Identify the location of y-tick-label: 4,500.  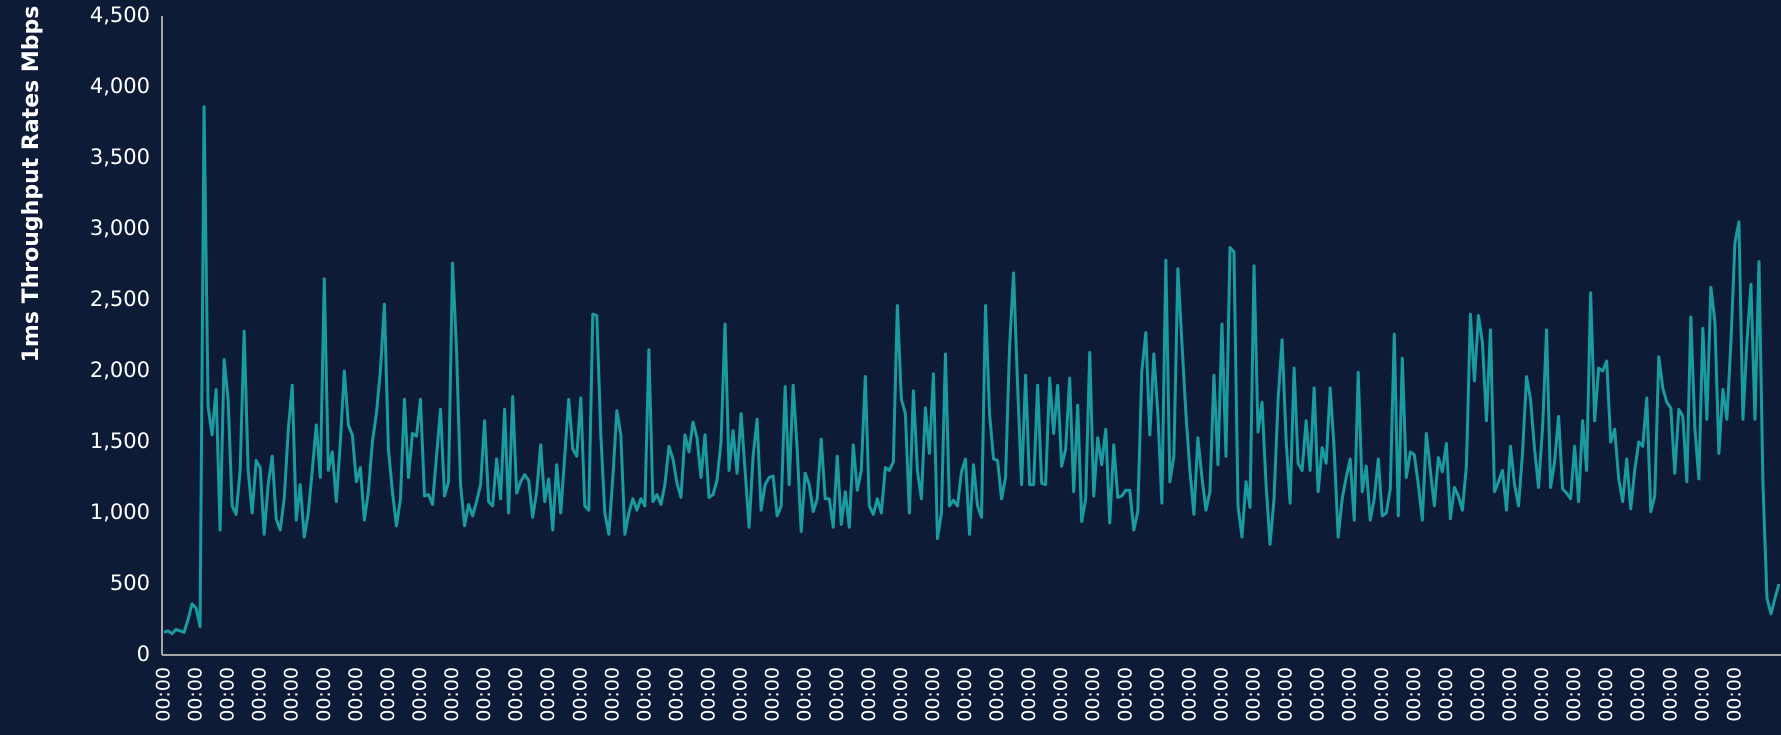
(120, 15).